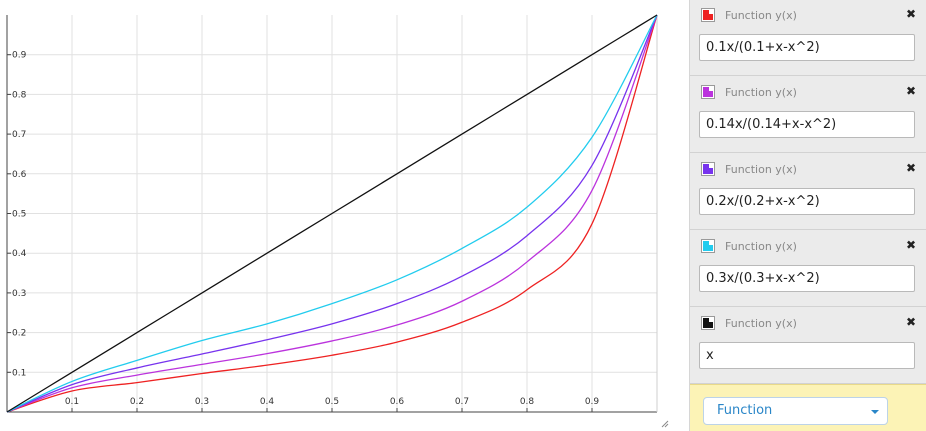  I want to click on y-tick-label: 0.1, so click(19, 373).